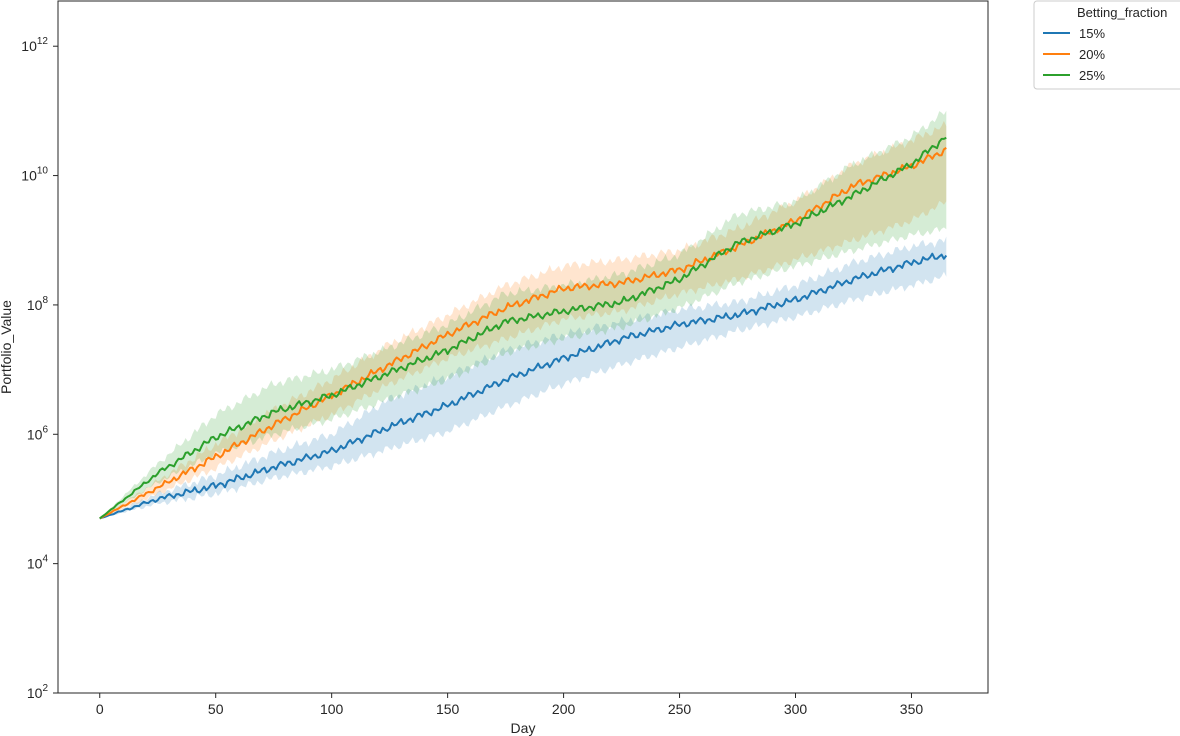 The height and width of the screenshot is (736, 1180). What do you see at coordinates (1092, 75) in the screenshot?
I see `legend-label: 25%` at bounding box center [1092, 75].